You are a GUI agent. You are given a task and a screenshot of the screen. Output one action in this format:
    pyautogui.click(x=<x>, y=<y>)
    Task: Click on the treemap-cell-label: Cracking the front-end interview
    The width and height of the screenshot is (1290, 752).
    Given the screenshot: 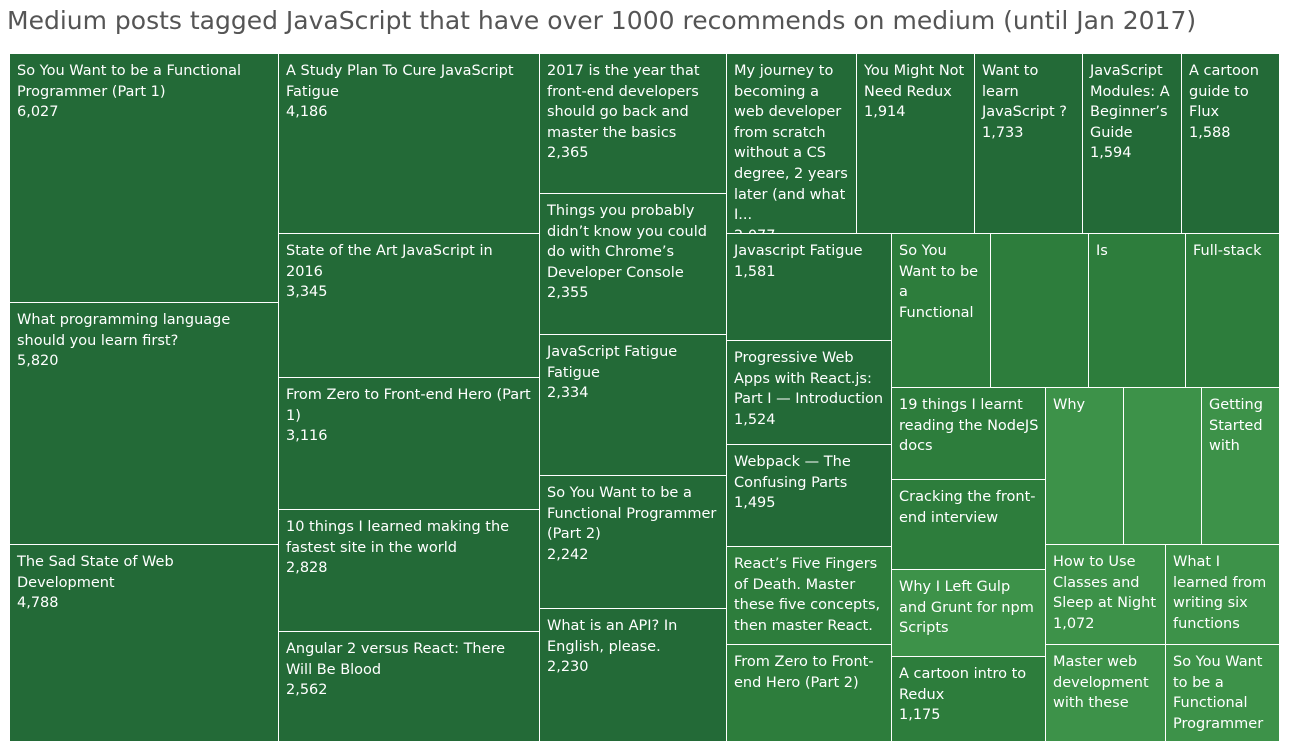 What is the action you would take?
    pyautogui.click(x=967, y=507)
    